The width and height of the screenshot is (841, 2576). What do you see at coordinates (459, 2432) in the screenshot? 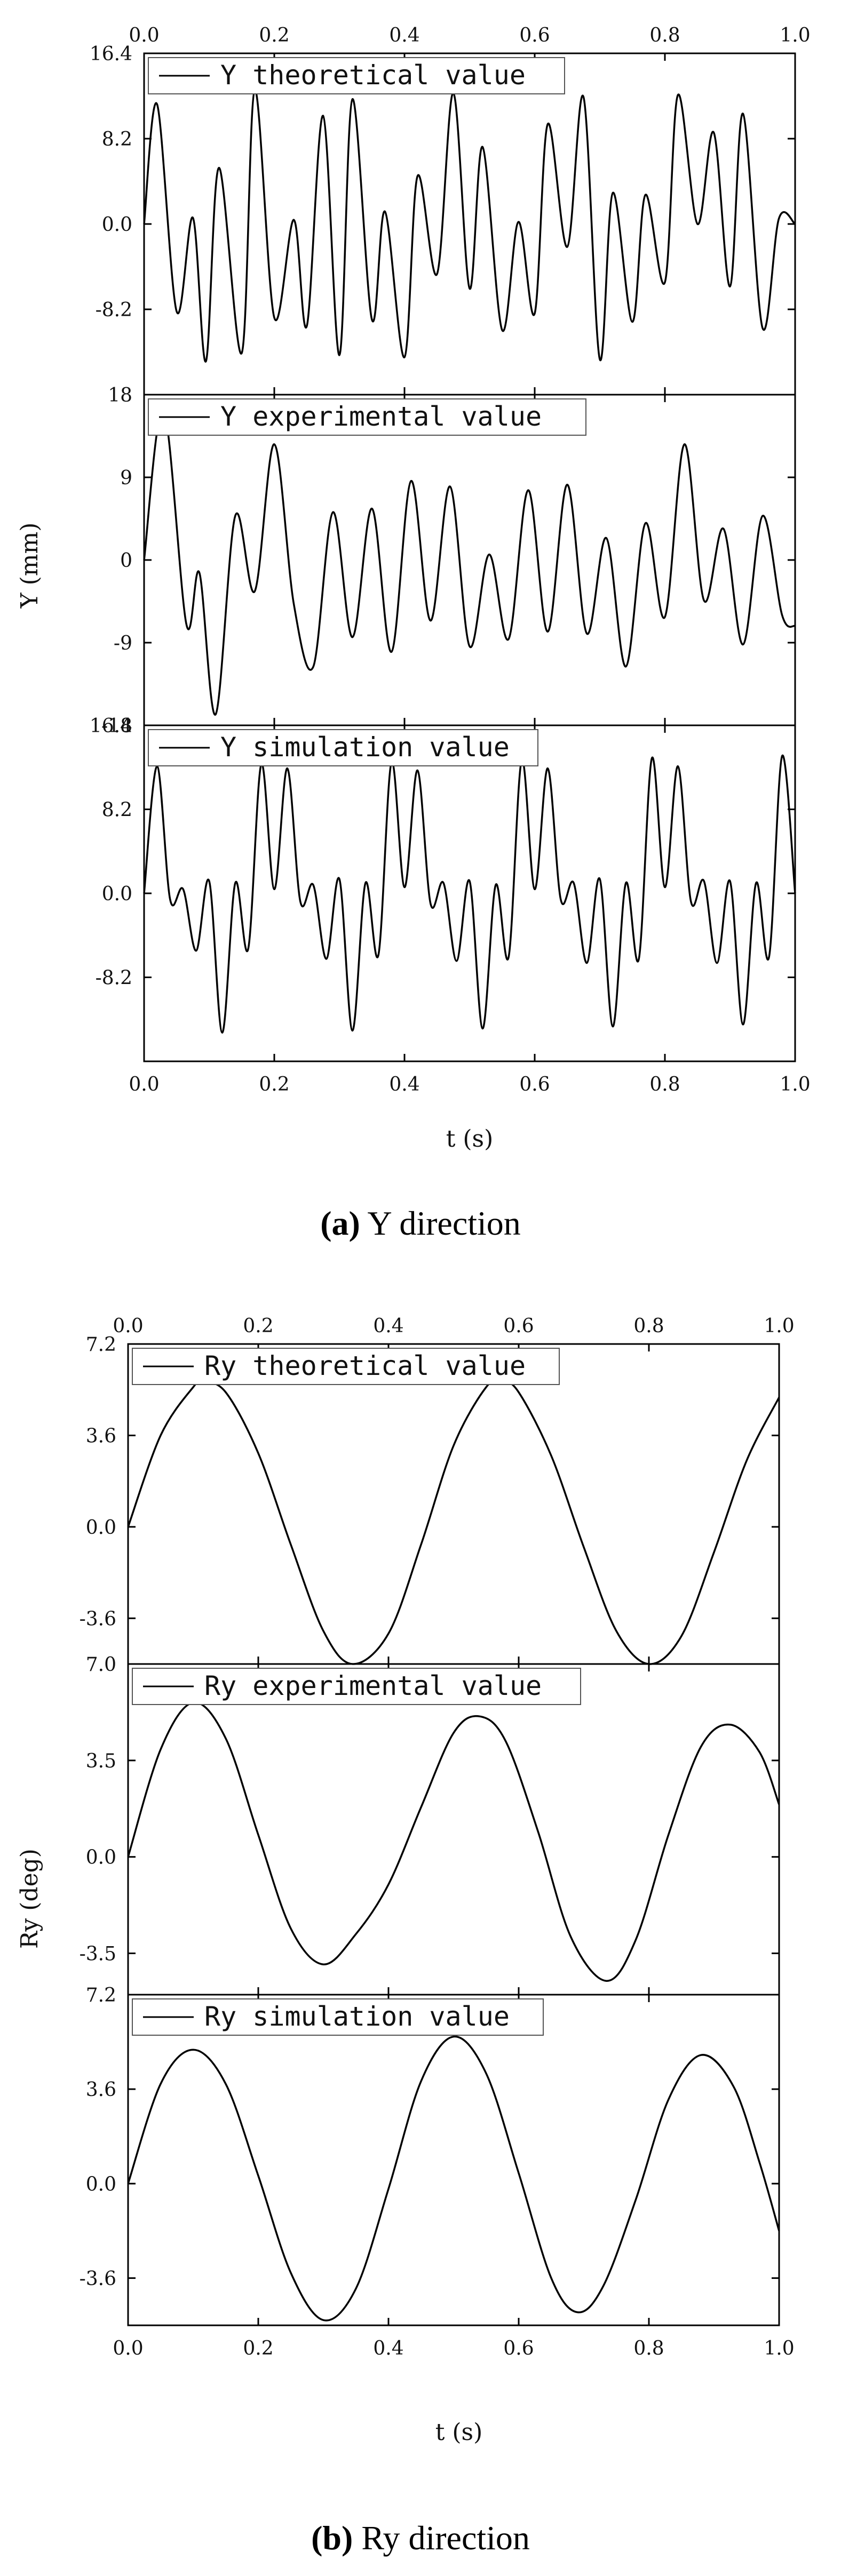
I see `x-axis-title-b: t (s)` at bounding box center [459, 2432].